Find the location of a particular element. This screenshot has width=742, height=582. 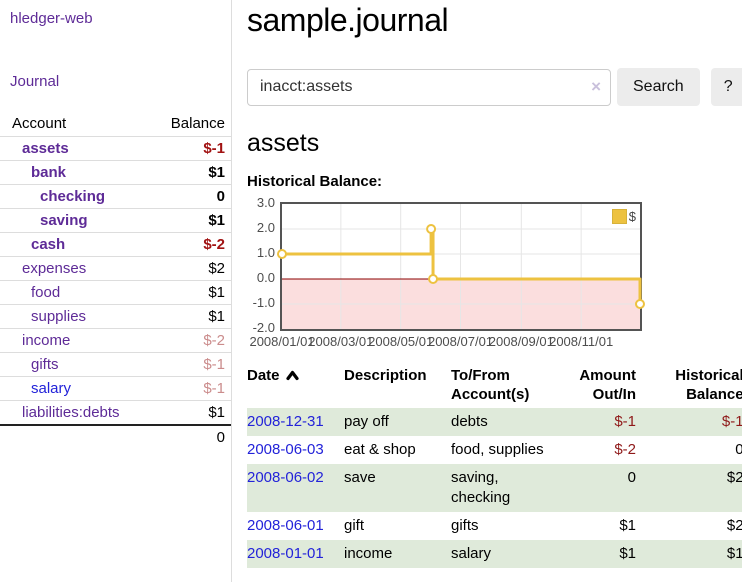

search-bar: × Search ? is located at coordinates (494, 87).